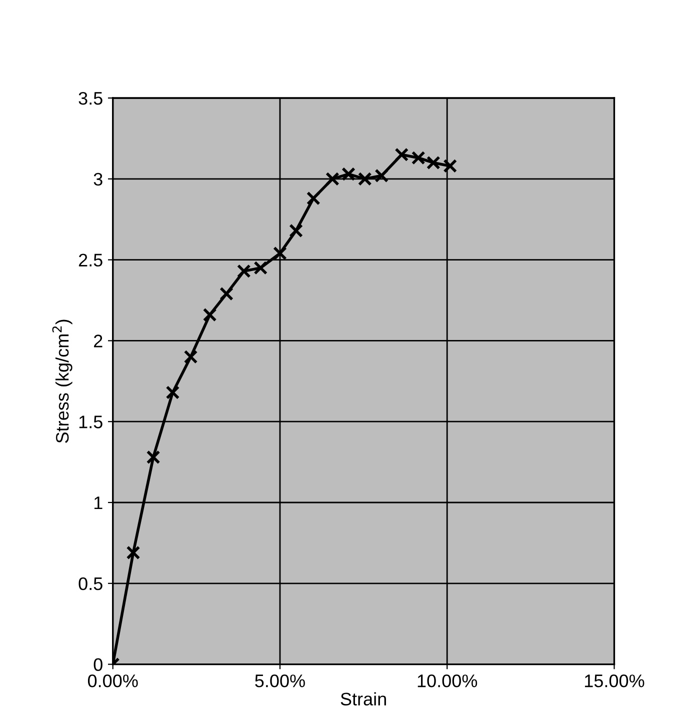  I want to click on y-tick-label: 1.5, so click(90, 422).